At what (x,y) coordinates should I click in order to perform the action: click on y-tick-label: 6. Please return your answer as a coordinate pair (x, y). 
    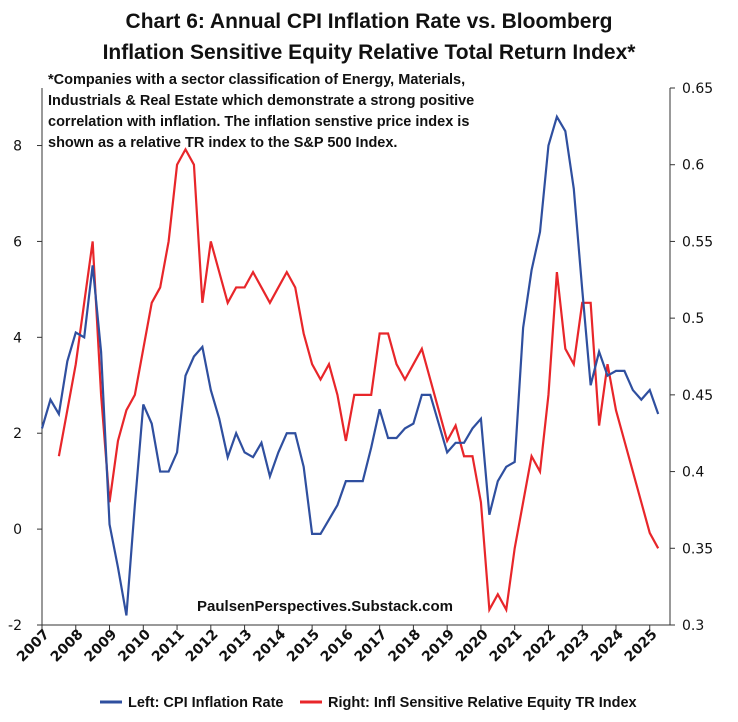
    Looking at the image, I should click on (17, 242).